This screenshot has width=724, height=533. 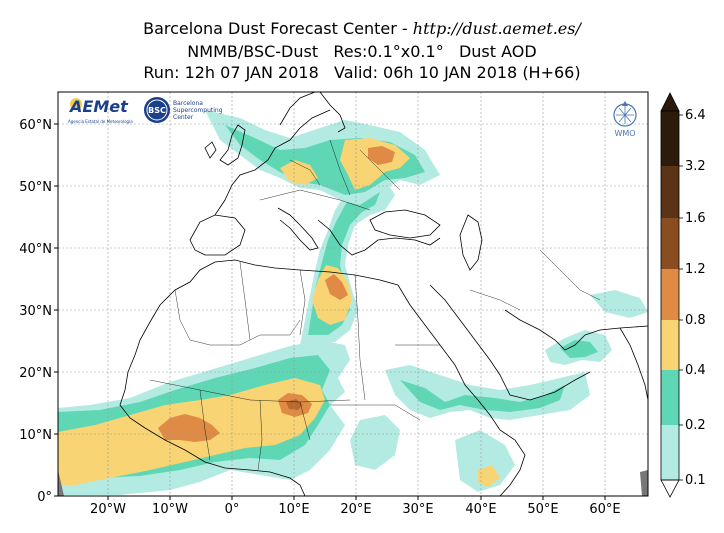 I want to click on aemet-logo-text: AEMet, so click(x=98, y=106).